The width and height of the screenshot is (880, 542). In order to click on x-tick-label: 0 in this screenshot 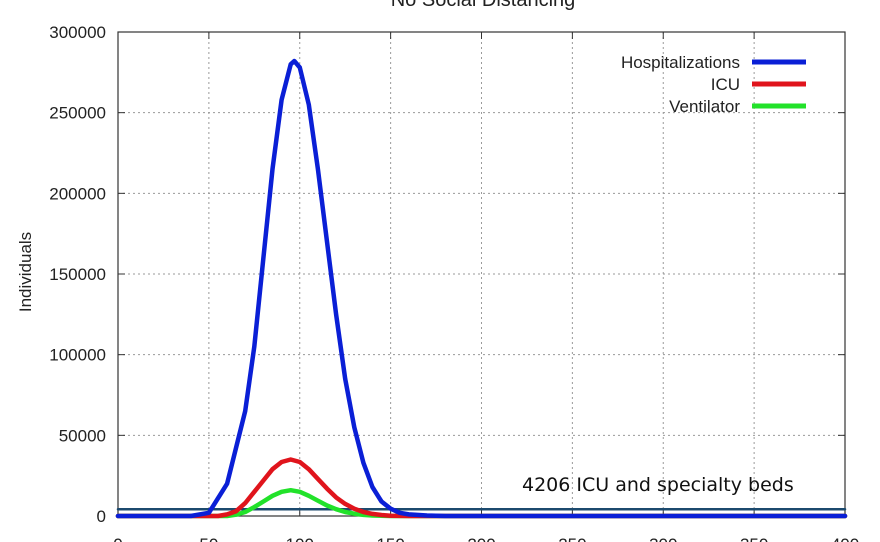, I will do `click(117, 538)`.